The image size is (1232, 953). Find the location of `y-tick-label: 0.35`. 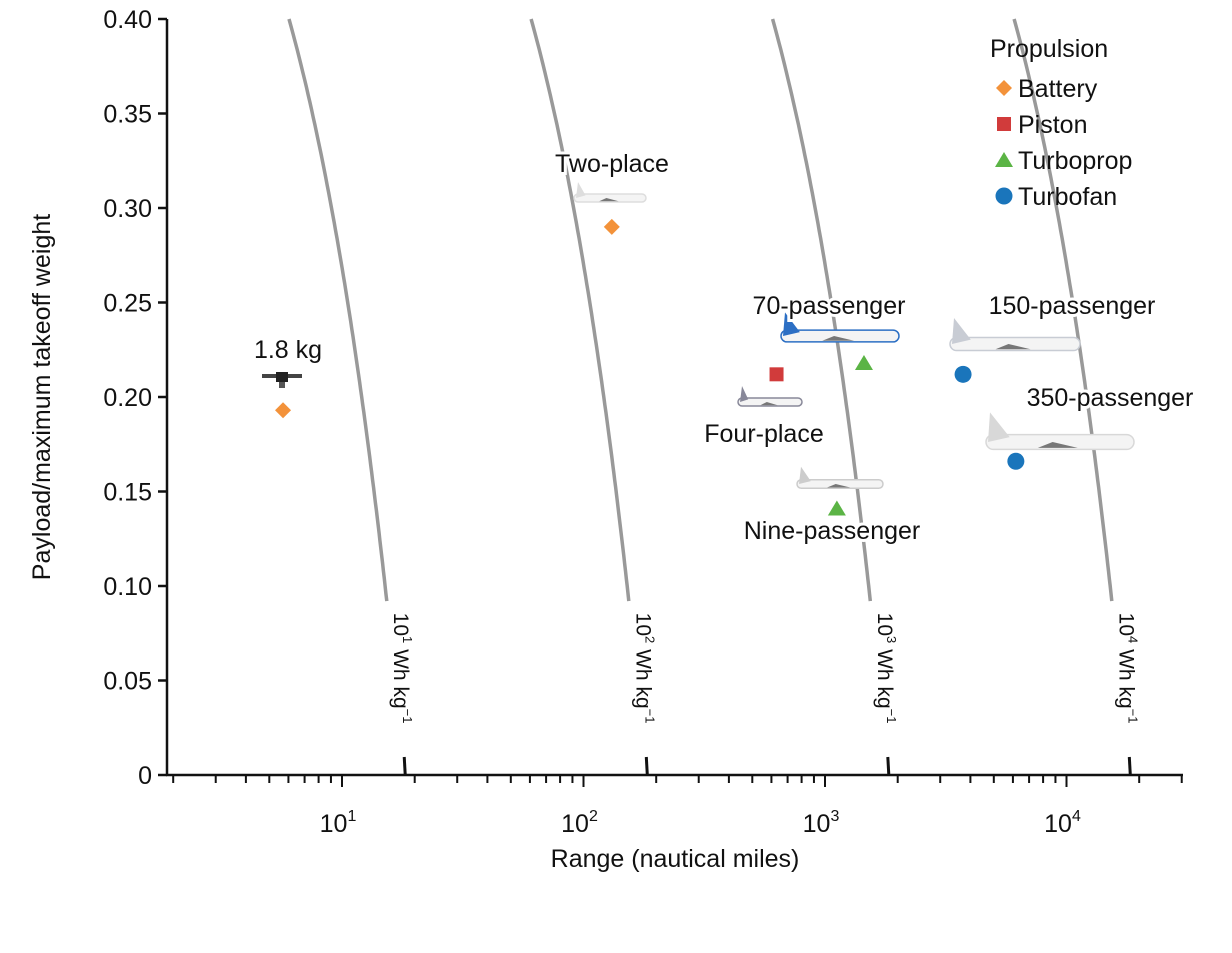

y-tick-label: 0.35 is located at coordinates (127, 115).